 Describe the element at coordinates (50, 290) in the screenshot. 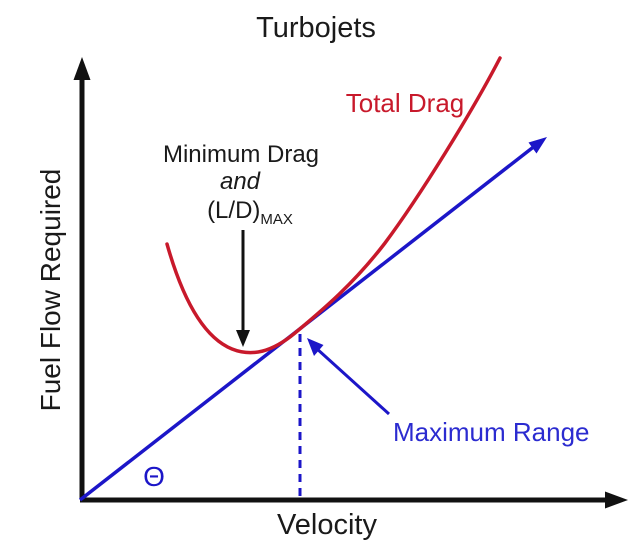

I see `y-axis-label: Fuel Flow Required` at that location.